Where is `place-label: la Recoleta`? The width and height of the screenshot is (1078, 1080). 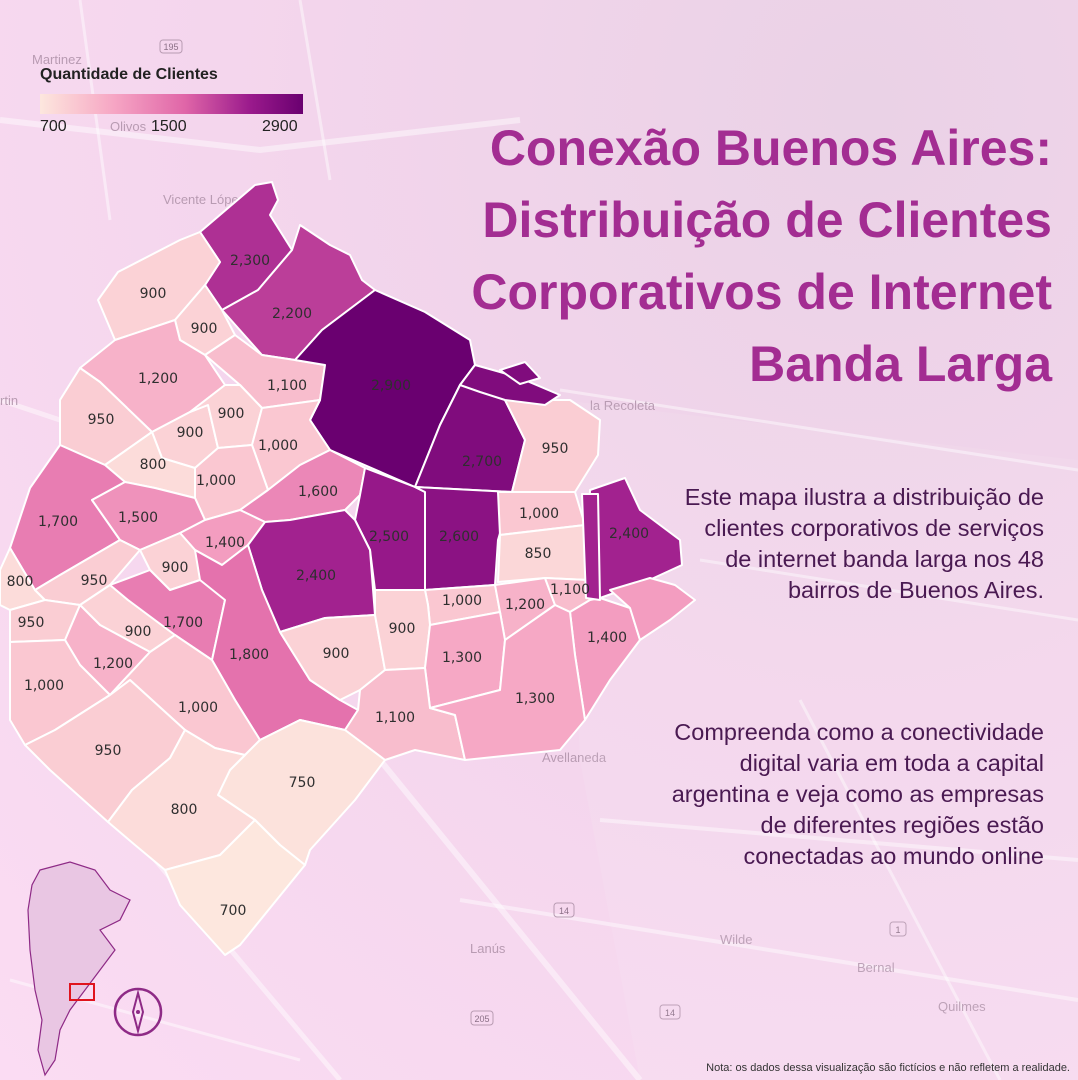 place-label: la Recoleta is located at coordinates (623, 405).